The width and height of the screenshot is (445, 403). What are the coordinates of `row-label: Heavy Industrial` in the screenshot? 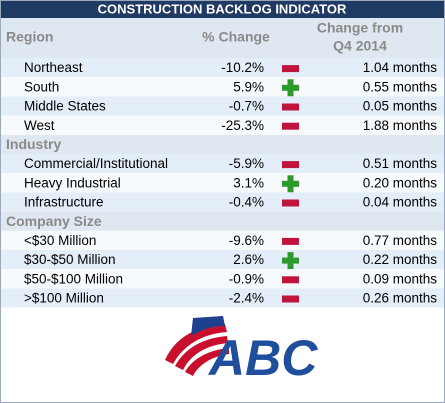 It's located at (72, 182).